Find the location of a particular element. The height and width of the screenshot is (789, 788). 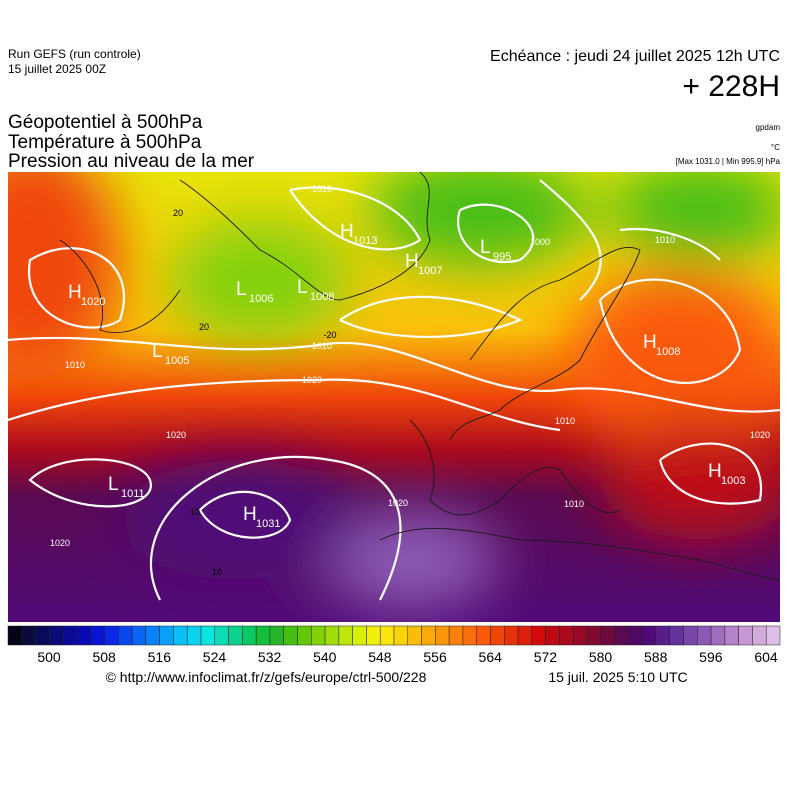

center-value: 1011 is located at coordinates (133, 494).